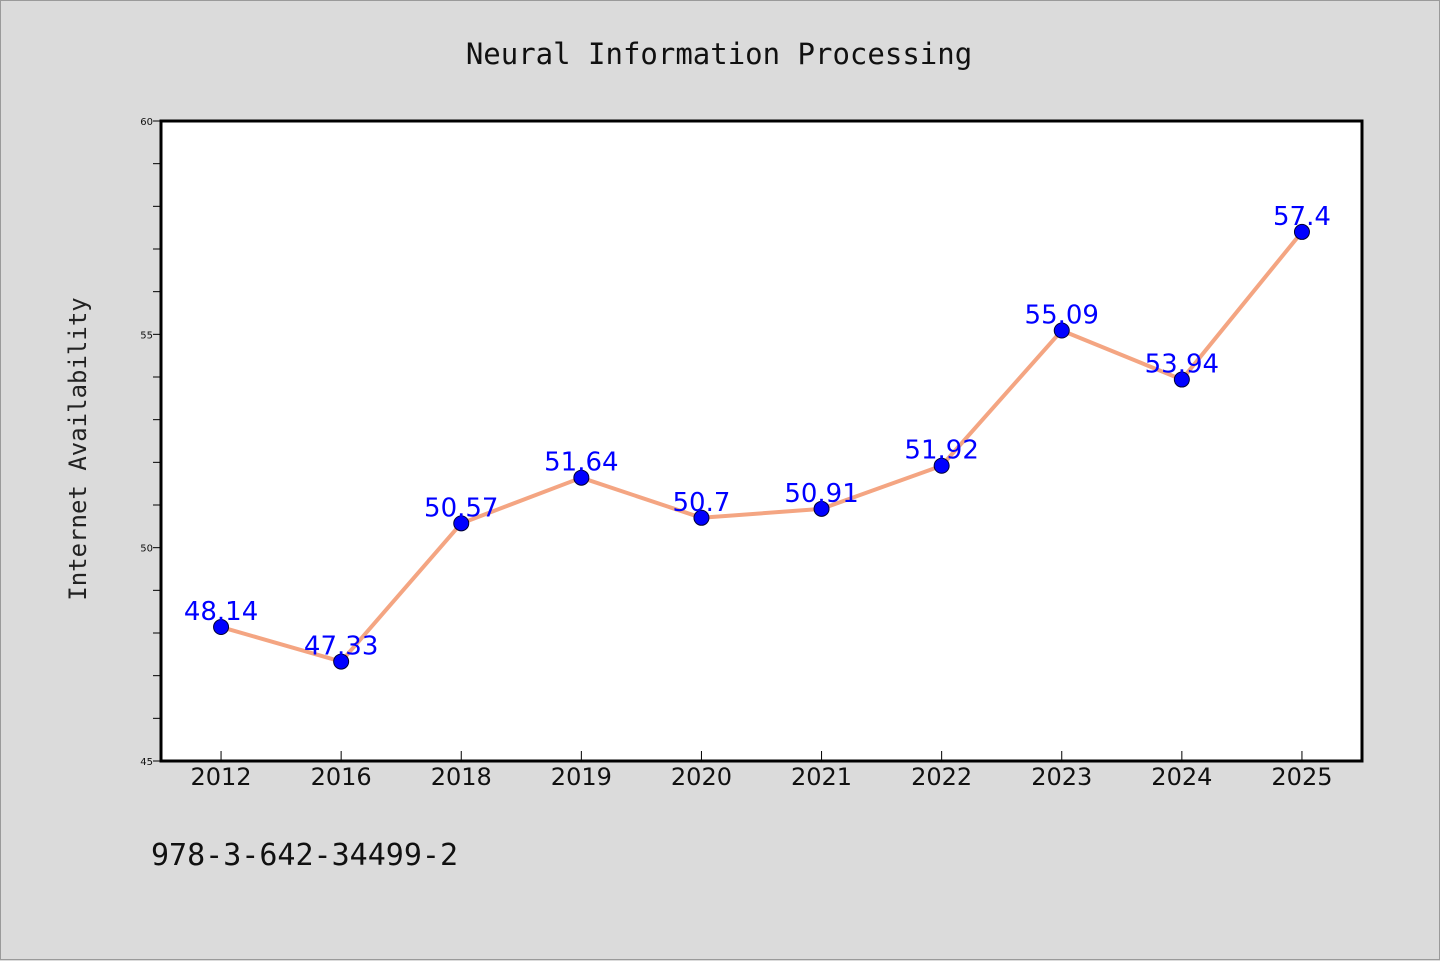 The height and width of the screenshot is (961, 1440). What do you see at coordinates (702, 503) in the screenshot?
I see `data-label: 50.7` at bounding box center [702, 503].